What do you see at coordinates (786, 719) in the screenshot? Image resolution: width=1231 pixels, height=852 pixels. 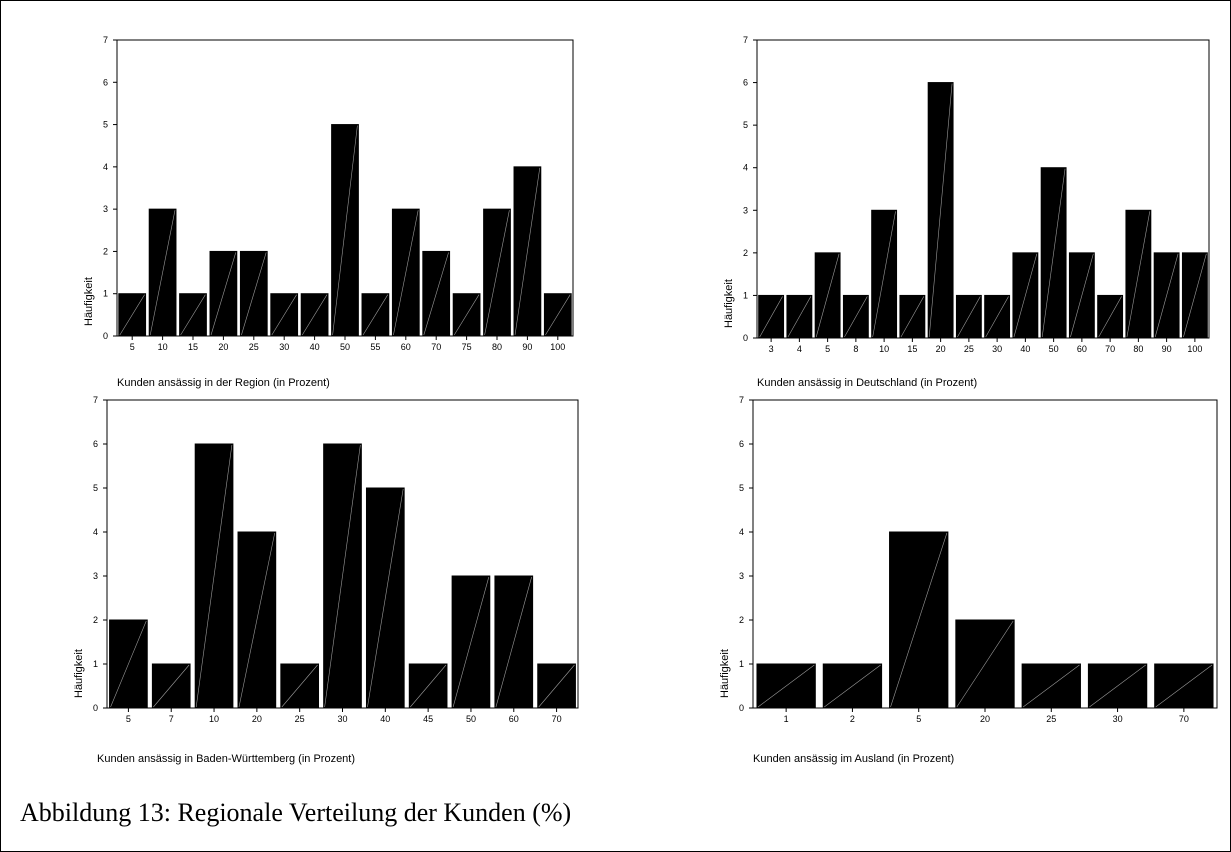 I see `x-tick-label: 1` at bounding box center [786, 719].